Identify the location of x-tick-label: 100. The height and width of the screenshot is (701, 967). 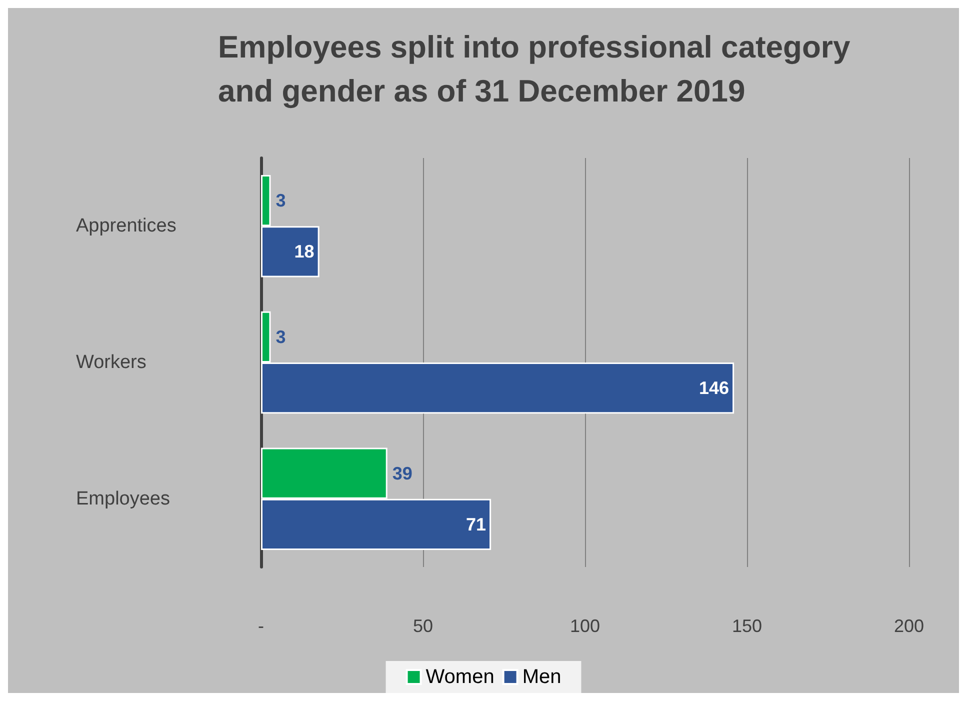
(585, 626).